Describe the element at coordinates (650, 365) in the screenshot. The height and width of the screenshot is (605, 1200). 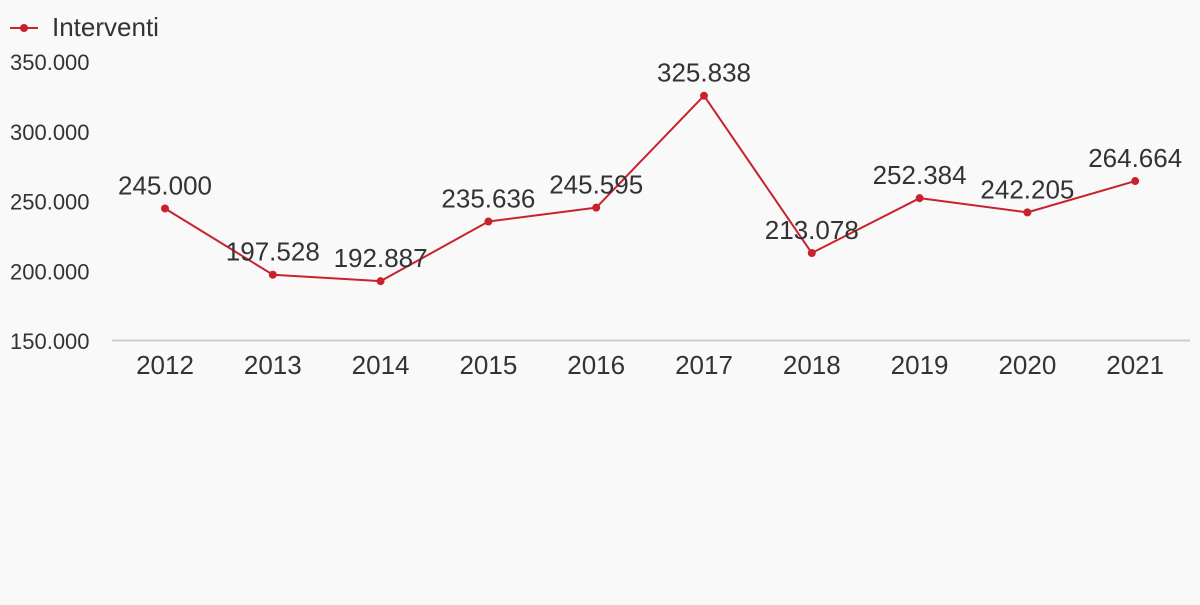
I see `x-axis: 2012 2013 2014 2015 2016 2017 2018 2019 2020 2021` at that location.